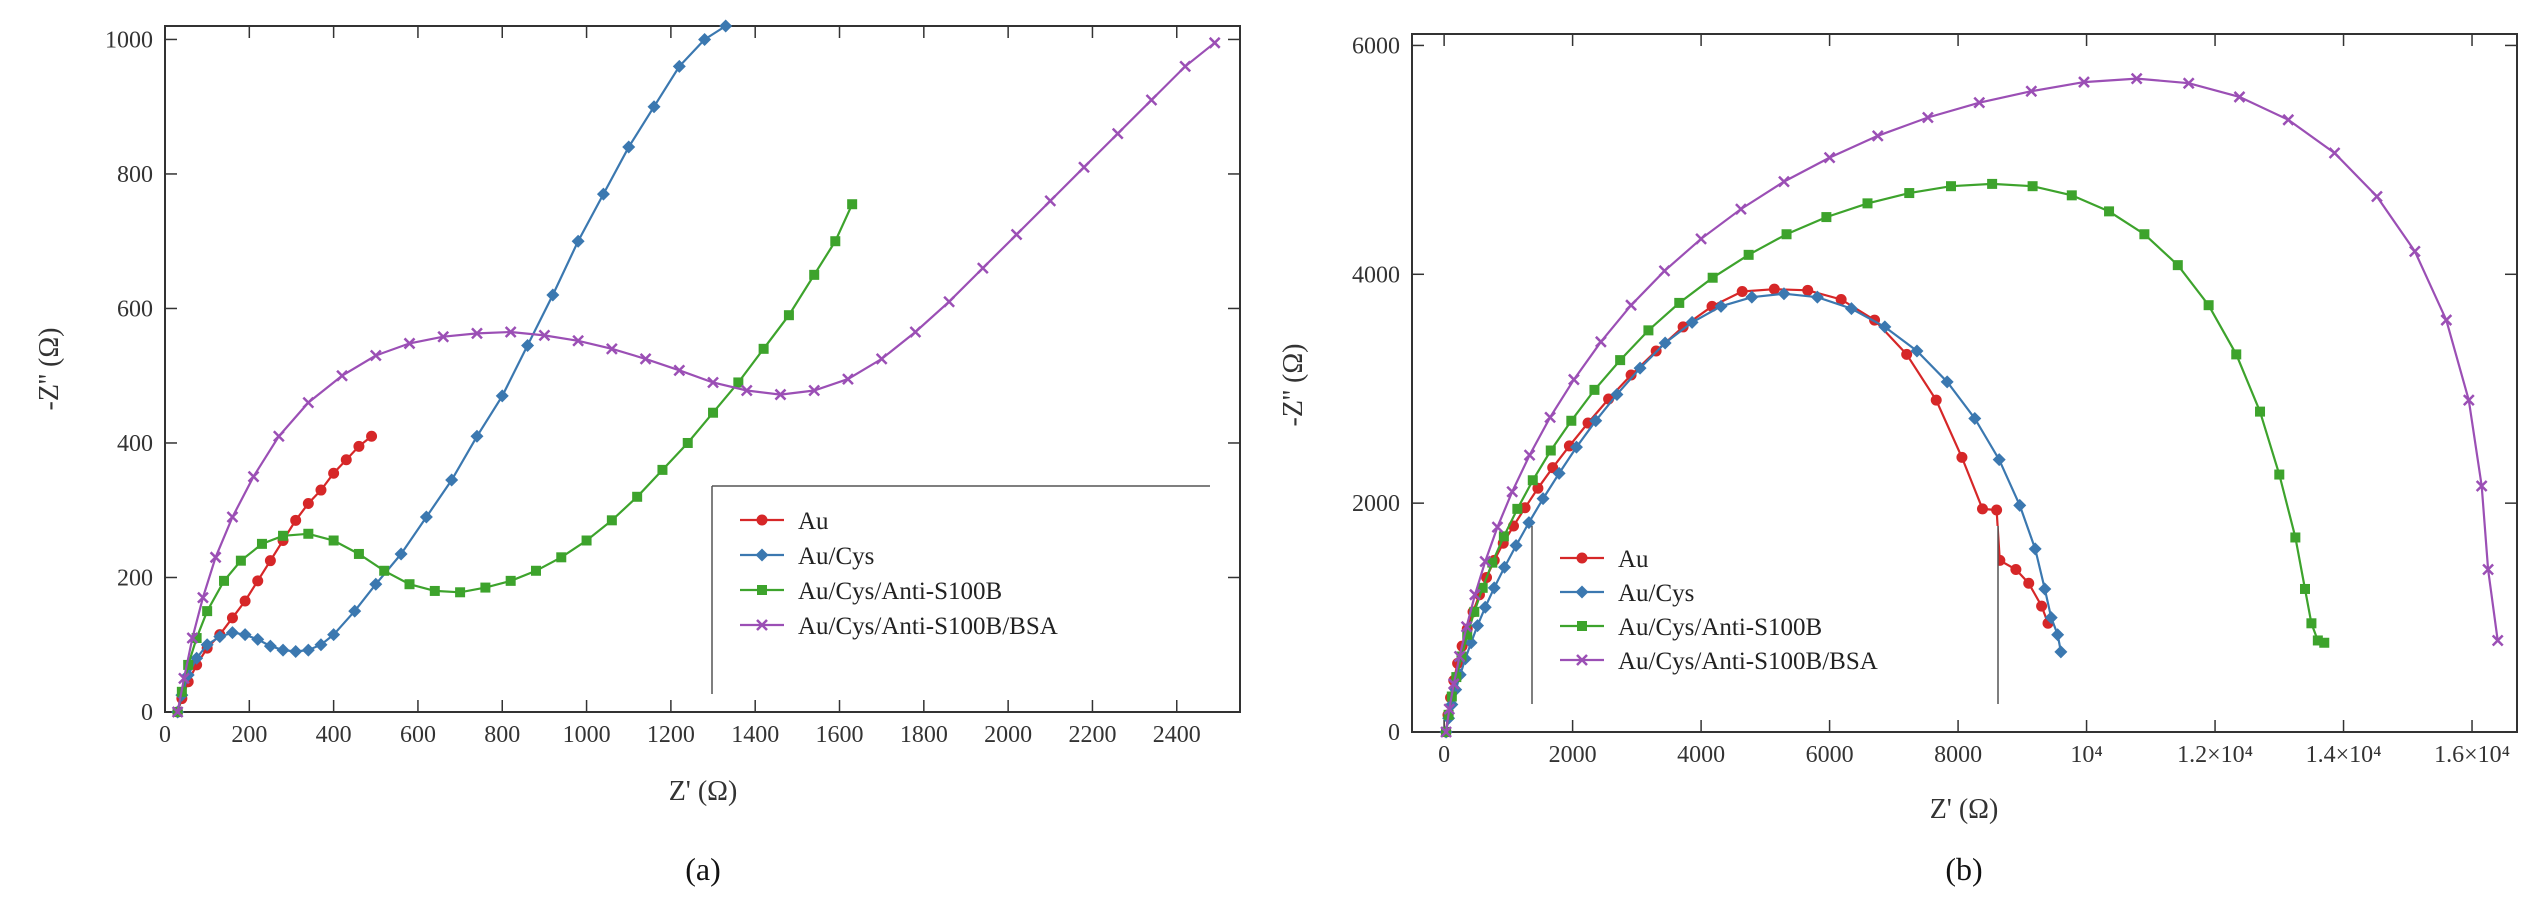 Image resolution: width=2535 pixels, height=906 pixels. I want to click on panel-b-x-tick-label: 0, so click(1444, 755).